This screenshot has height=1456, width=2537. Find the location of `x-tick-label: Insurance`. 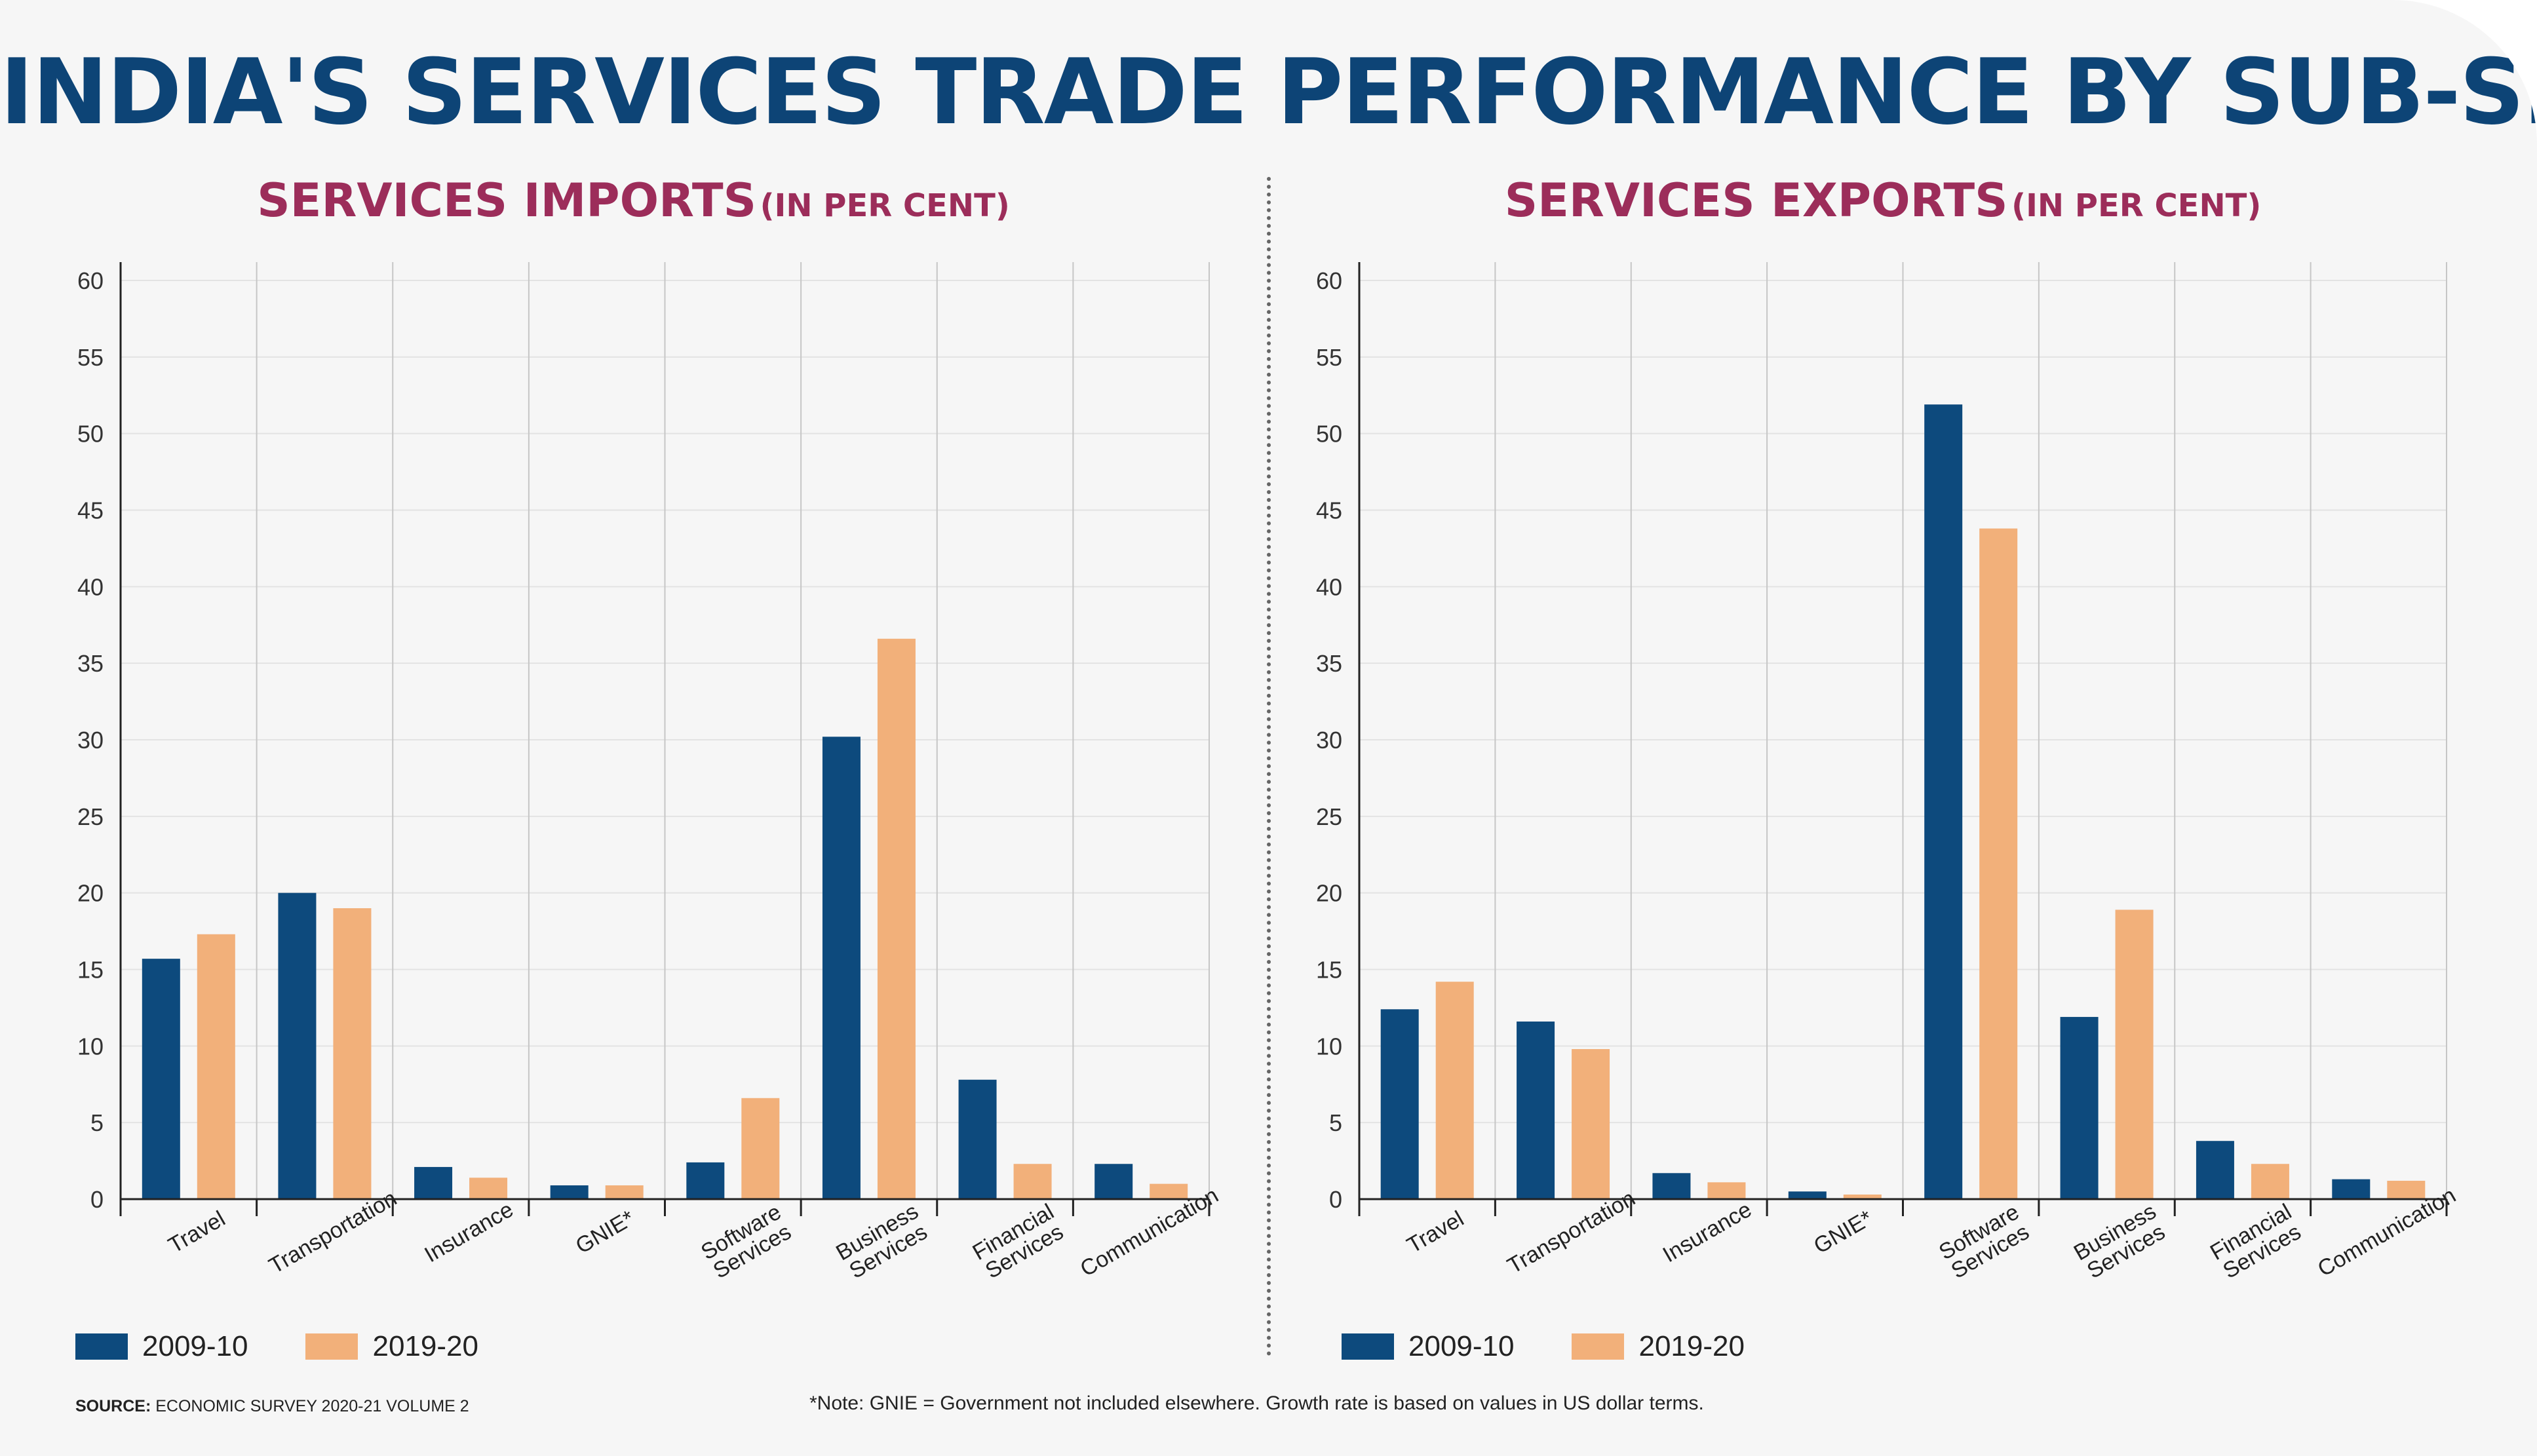

x-tick-label: Insurance is located at coordinates (1707, 1232).